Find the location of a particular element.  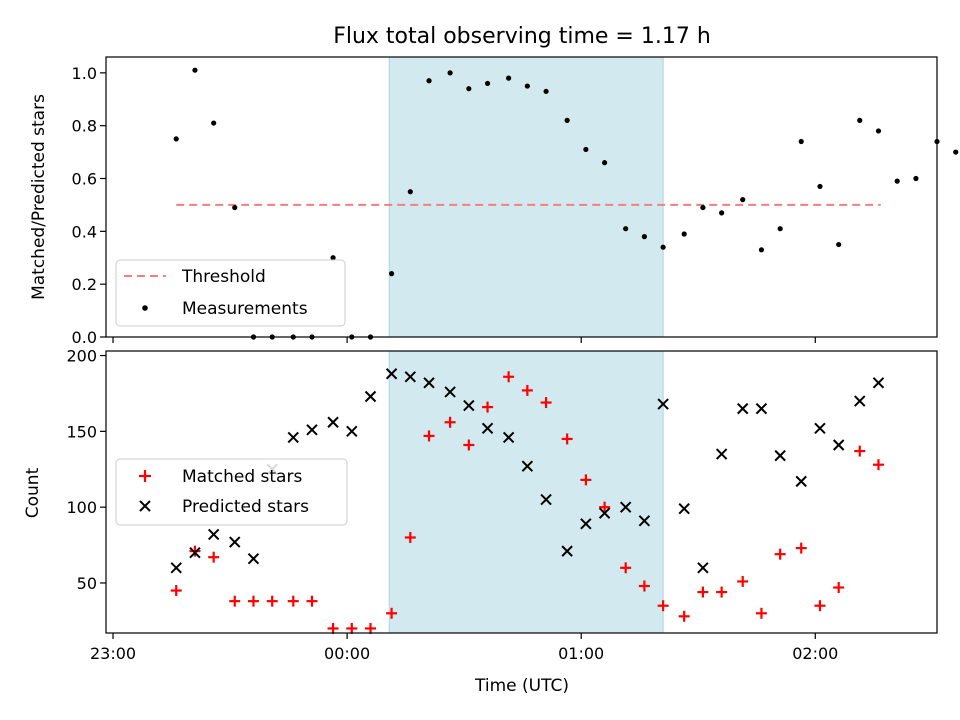

highlight-span-rect is located at coordinates (526, 197).